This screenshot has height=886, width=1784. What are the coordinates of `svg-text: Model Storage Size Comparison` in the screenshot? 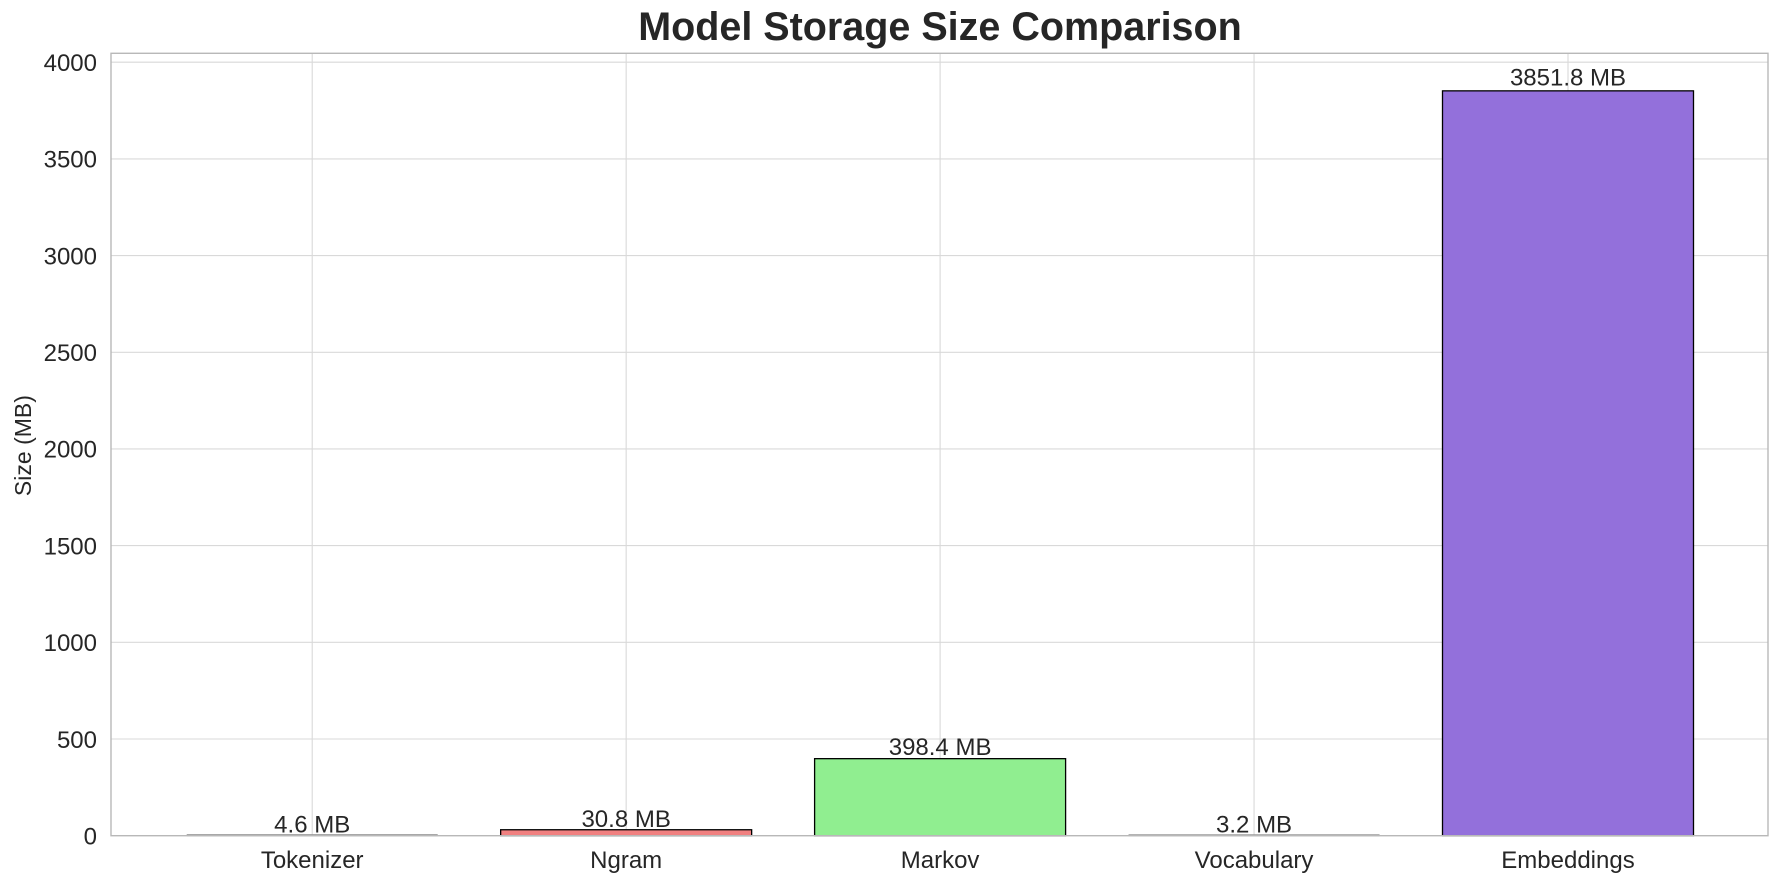 It's located at (940, 27).